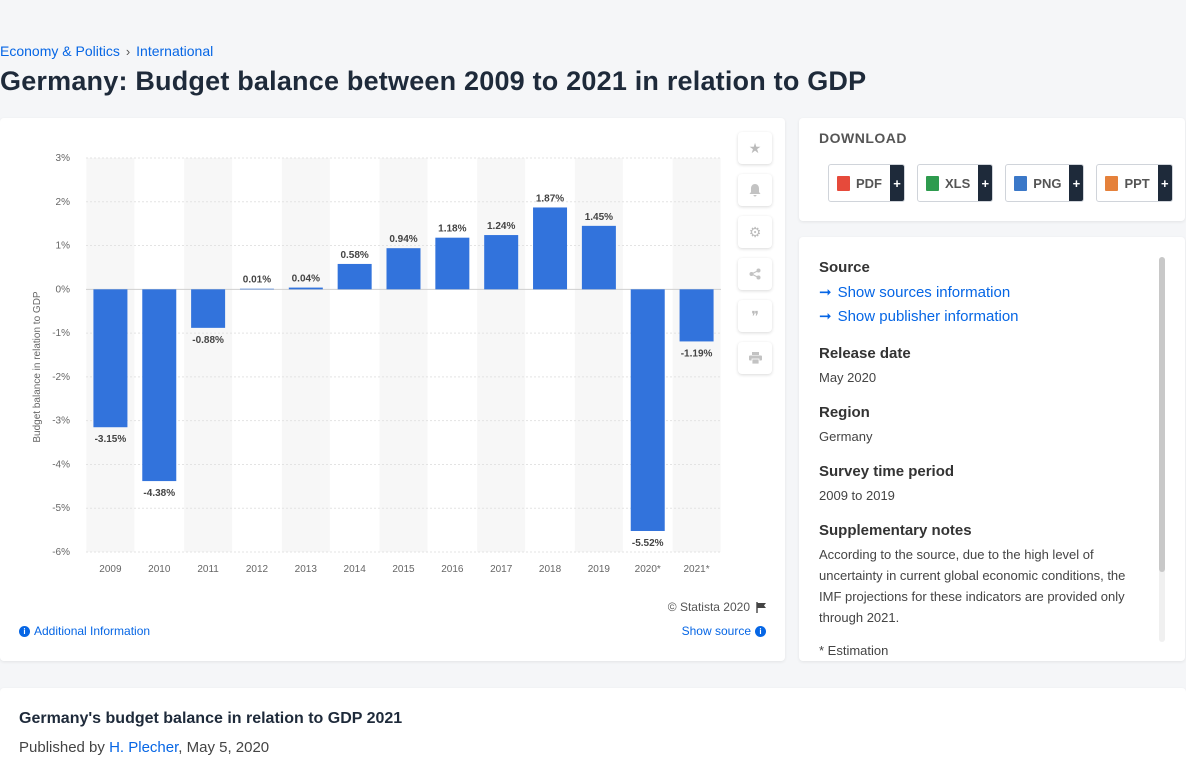 The image size is (1186, 760). Describe the element at coordinates (848, 377) in the screenshot. I see `release-date-value: May 2020` at that location.